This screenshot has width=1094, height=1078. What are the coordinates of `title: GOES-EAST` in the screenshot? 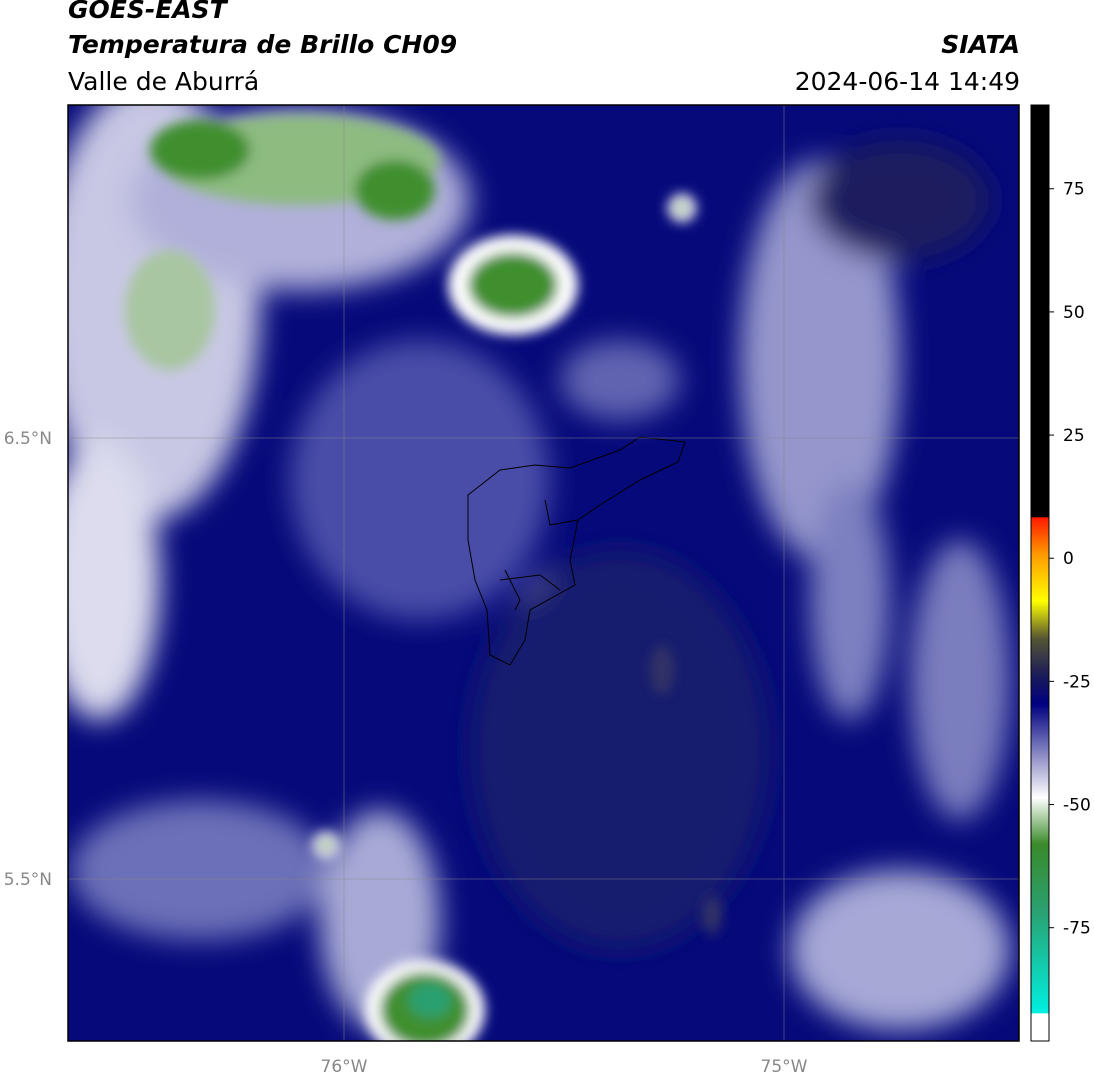 It's located at (147, 12).